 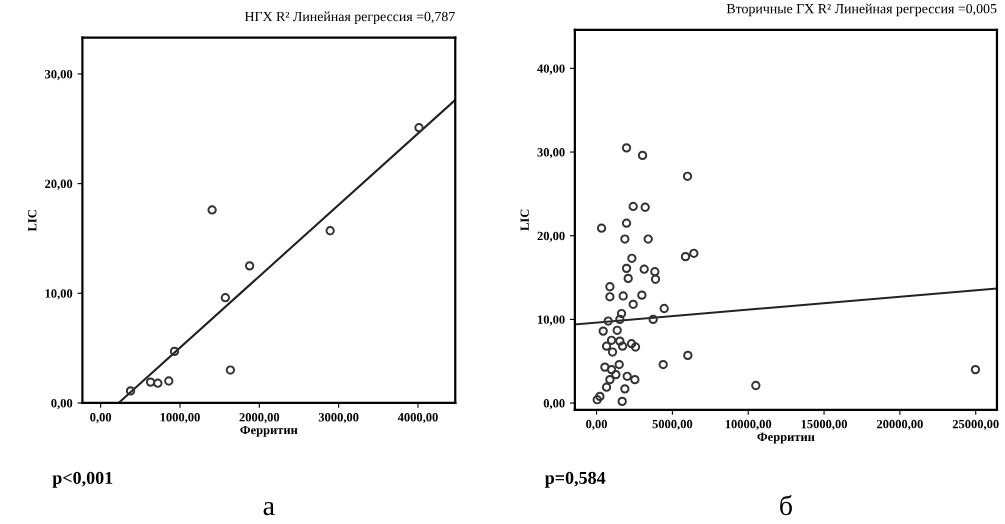 I want to click on x-tick-label: 15000,00, so click(x=824, y=425).